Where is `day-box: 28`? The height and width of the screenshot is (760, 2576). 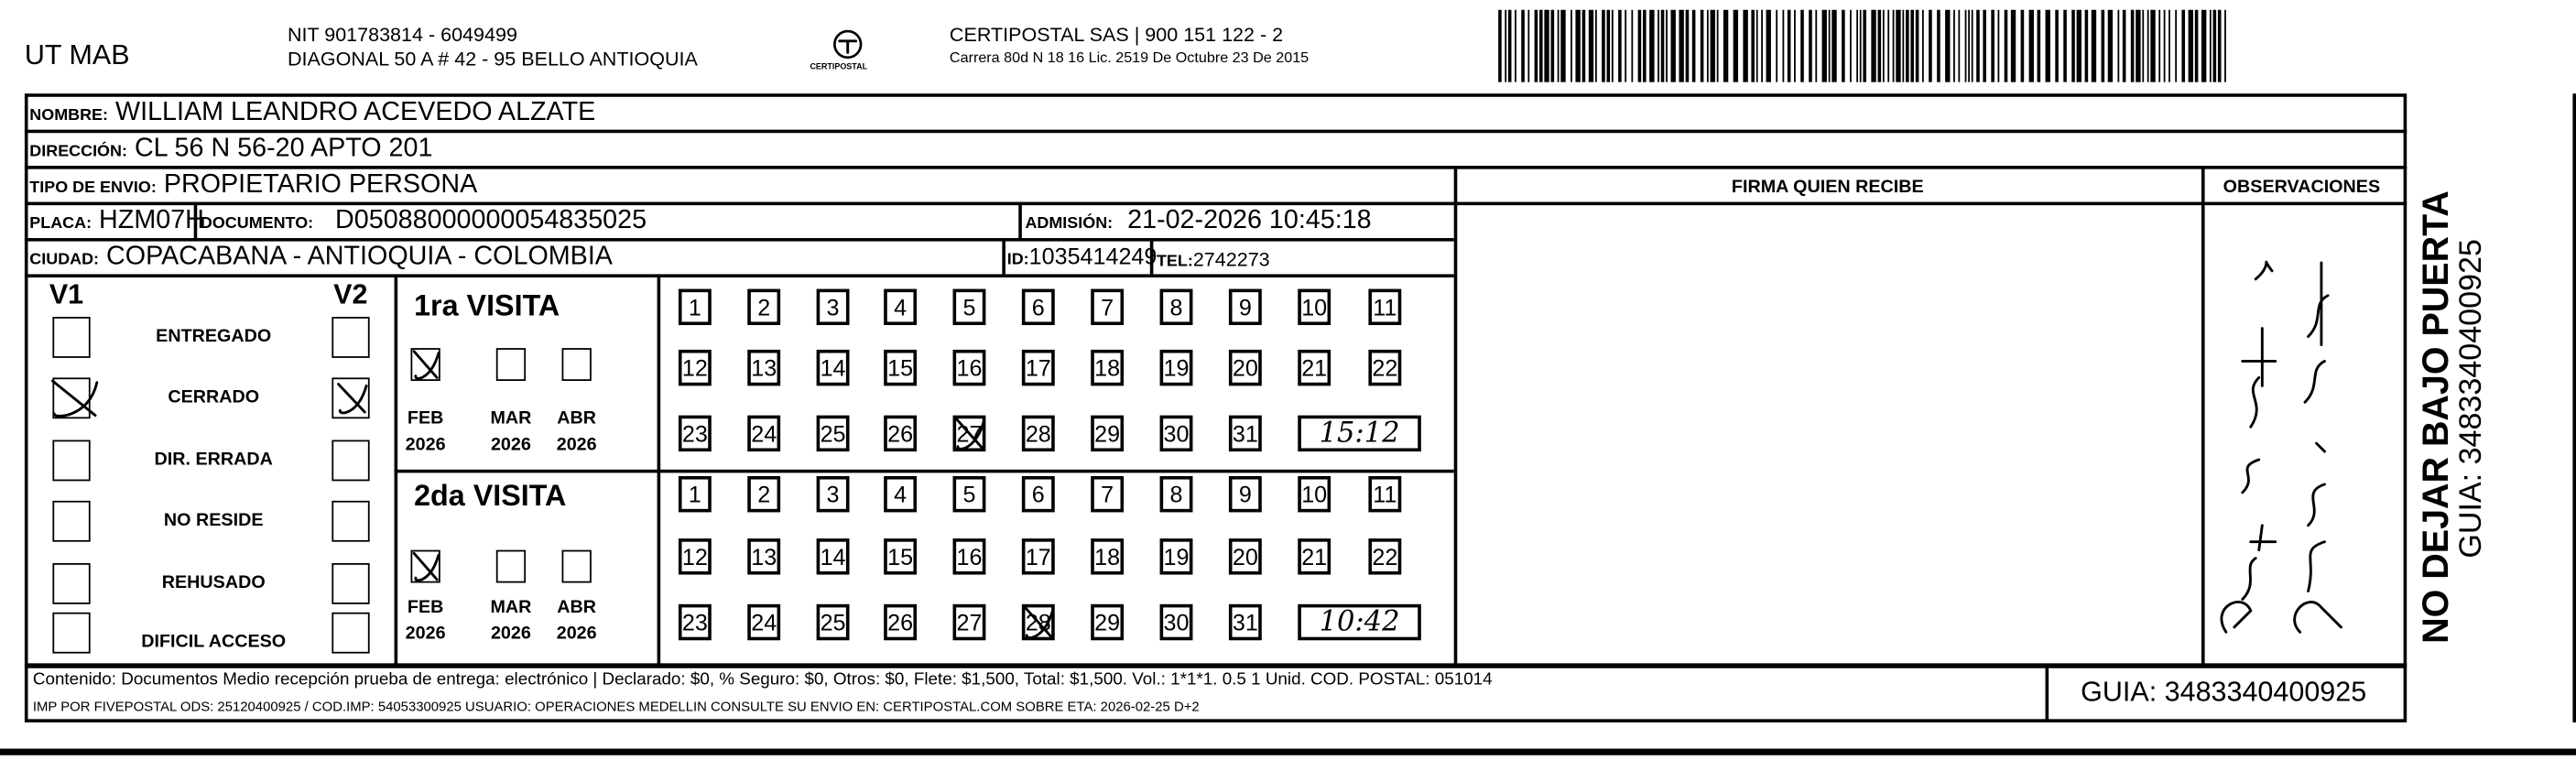
day-box: 28 is located at coordinates (1038, 433).